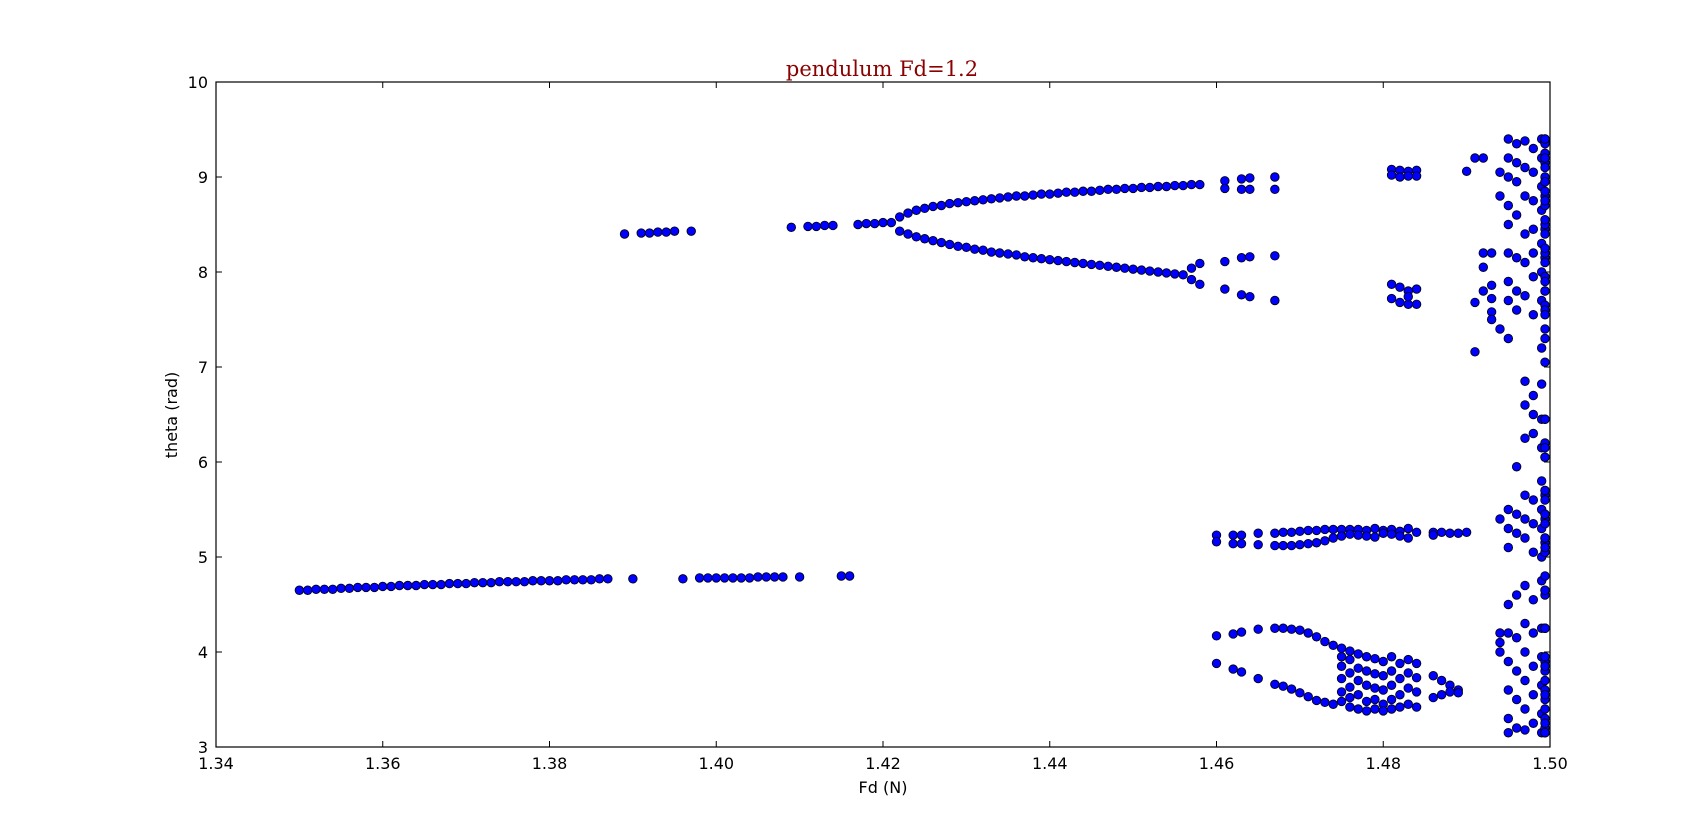 The width and height of the screenshot is (1707, 823). What do you see at coordinates (216, 763) in the screenshot?
I see `x-tick-label: 1.34` at bounding box center [216, 763].